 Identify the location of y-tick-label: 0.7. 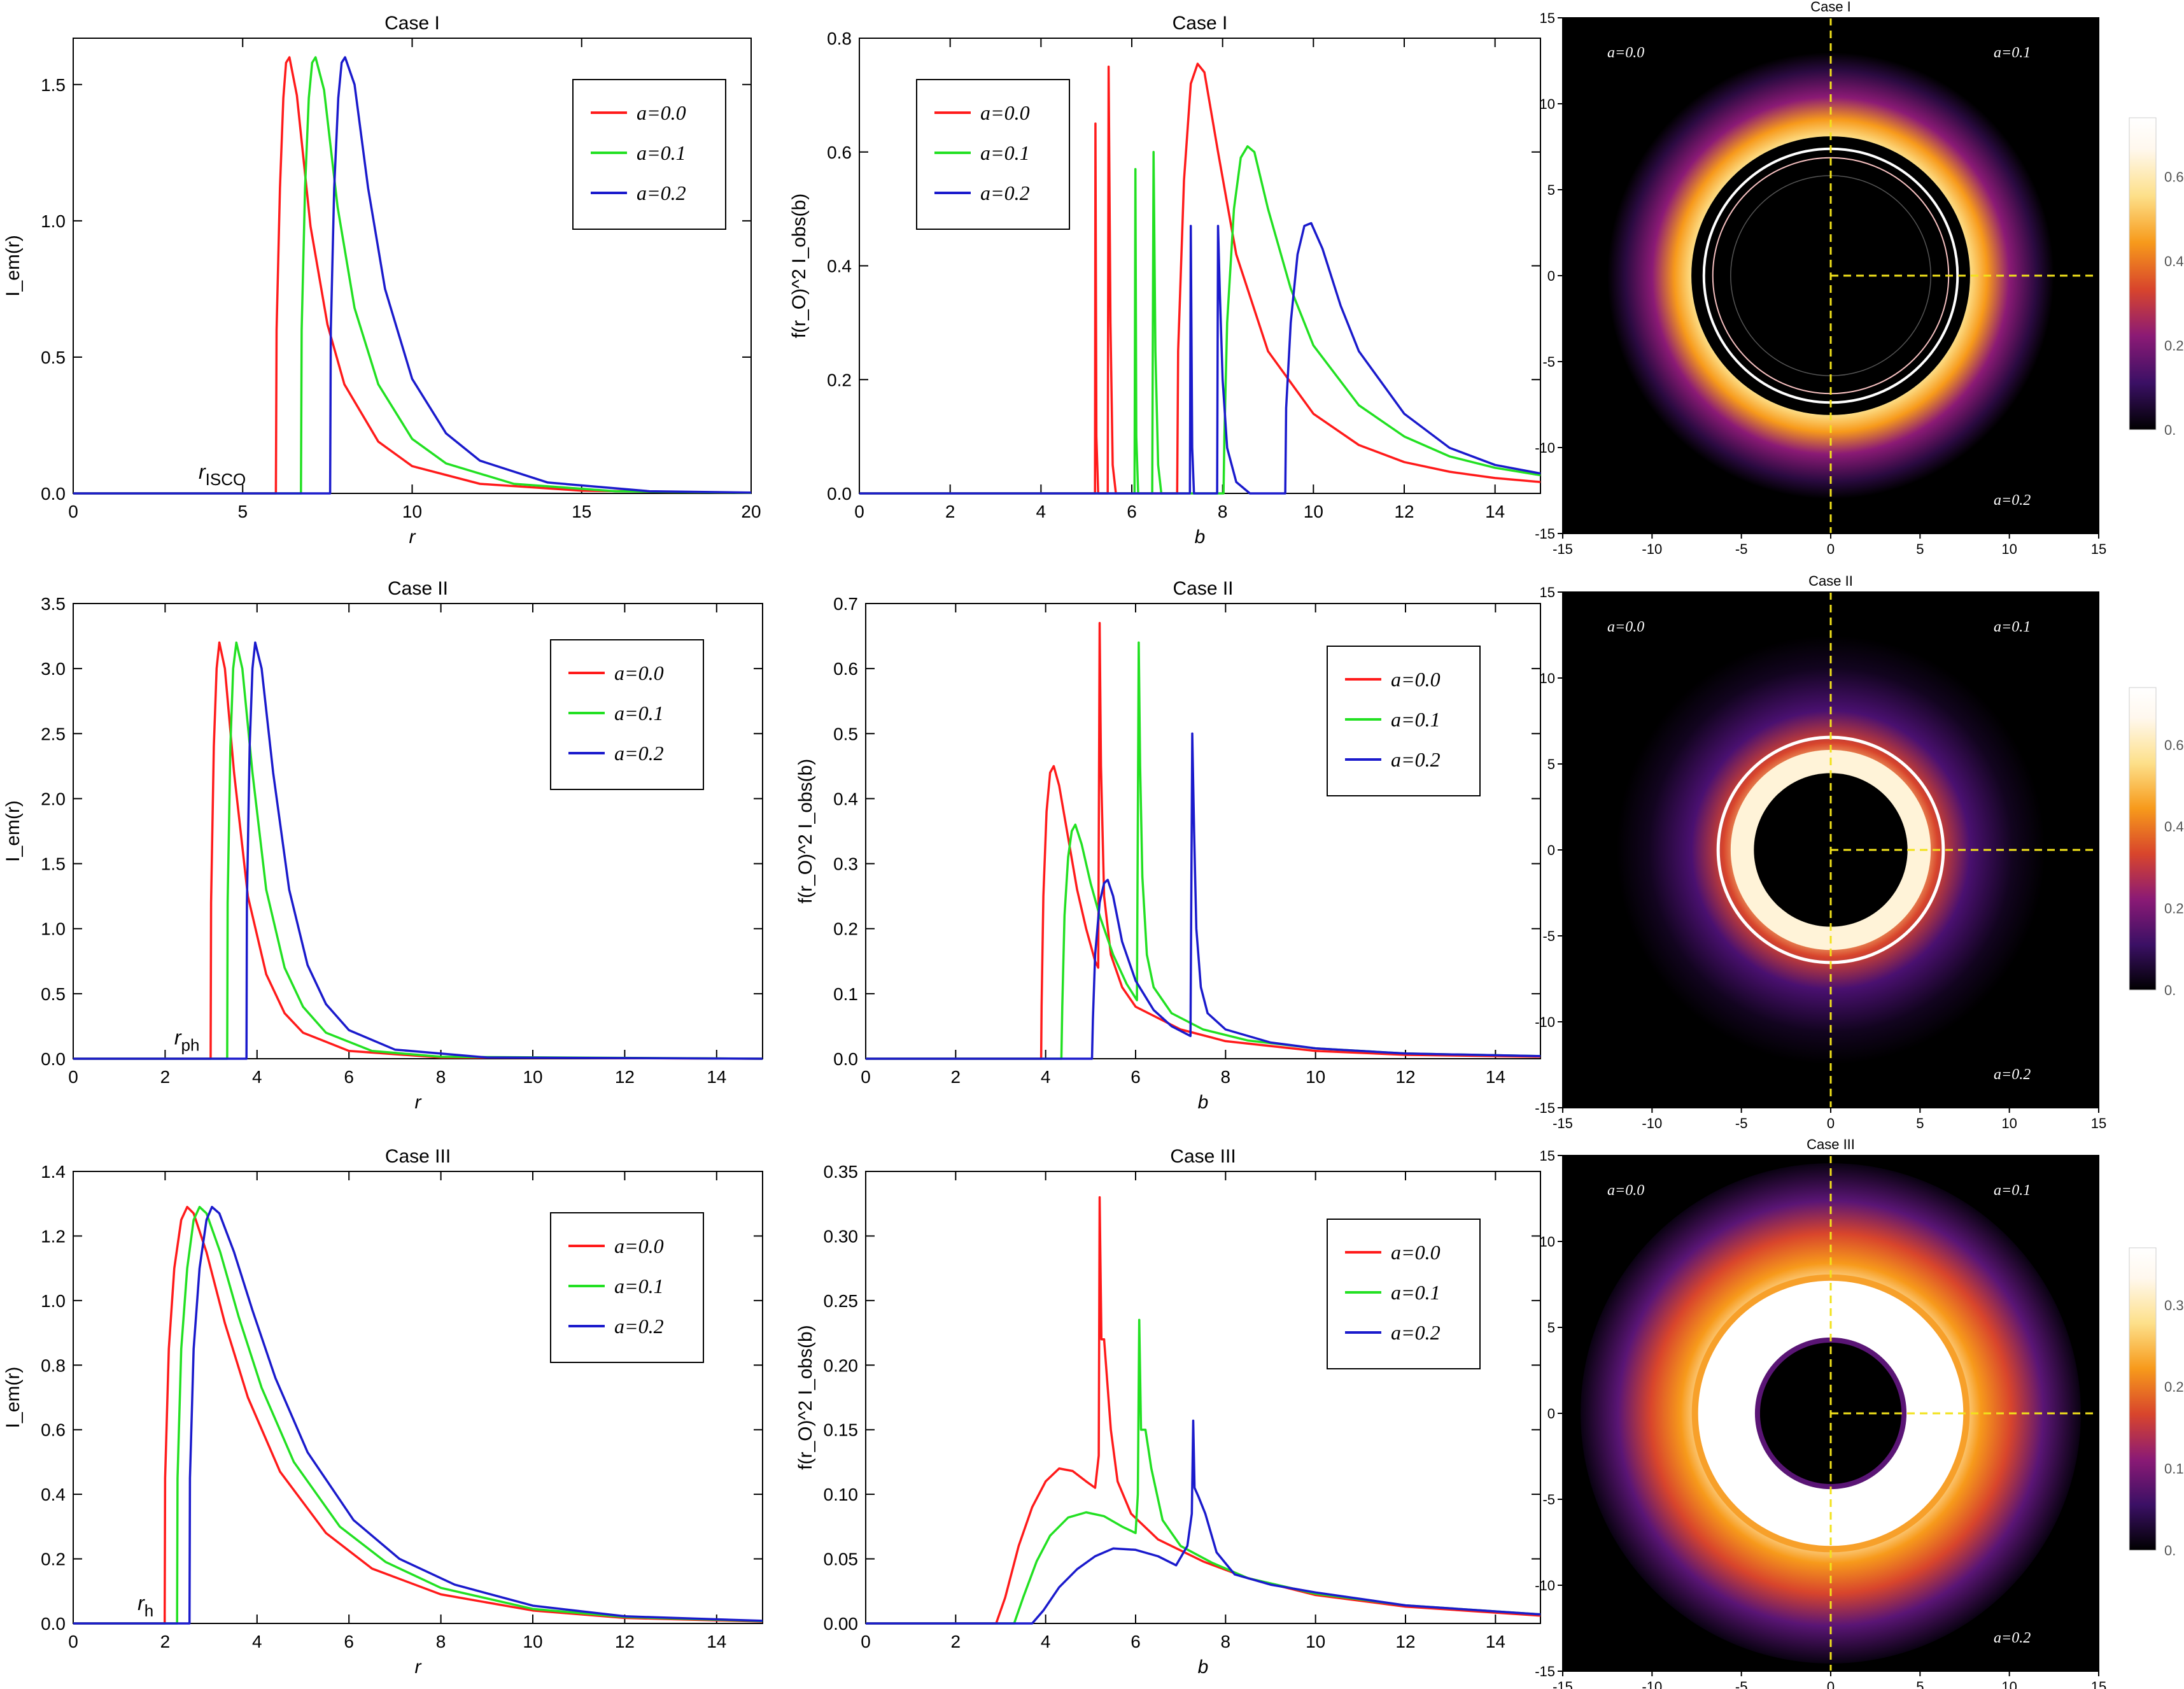
(845, 604).